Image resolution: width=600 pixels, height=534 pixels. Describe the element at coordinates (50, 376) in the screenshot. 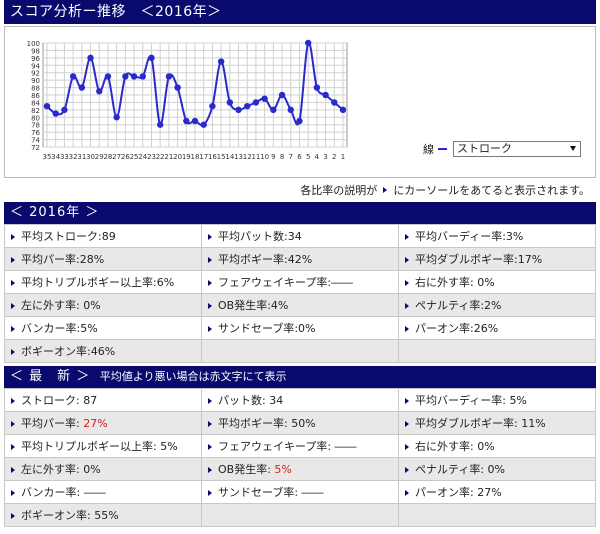

I see `section-latest-title: ＜ 最 新 ＞` at that location.